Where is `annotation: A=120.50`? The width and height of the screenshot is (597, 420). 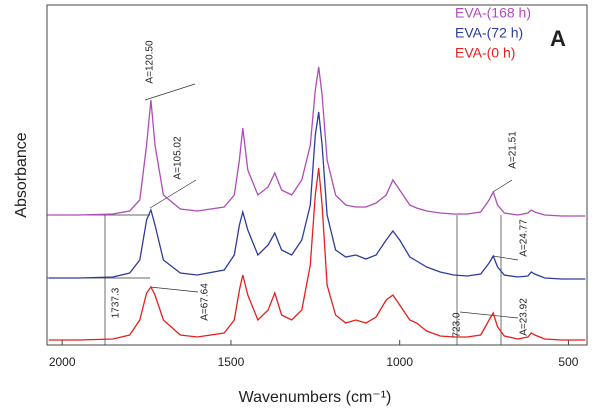 annotation: A=120.50 is located at coordinates (150, 62).